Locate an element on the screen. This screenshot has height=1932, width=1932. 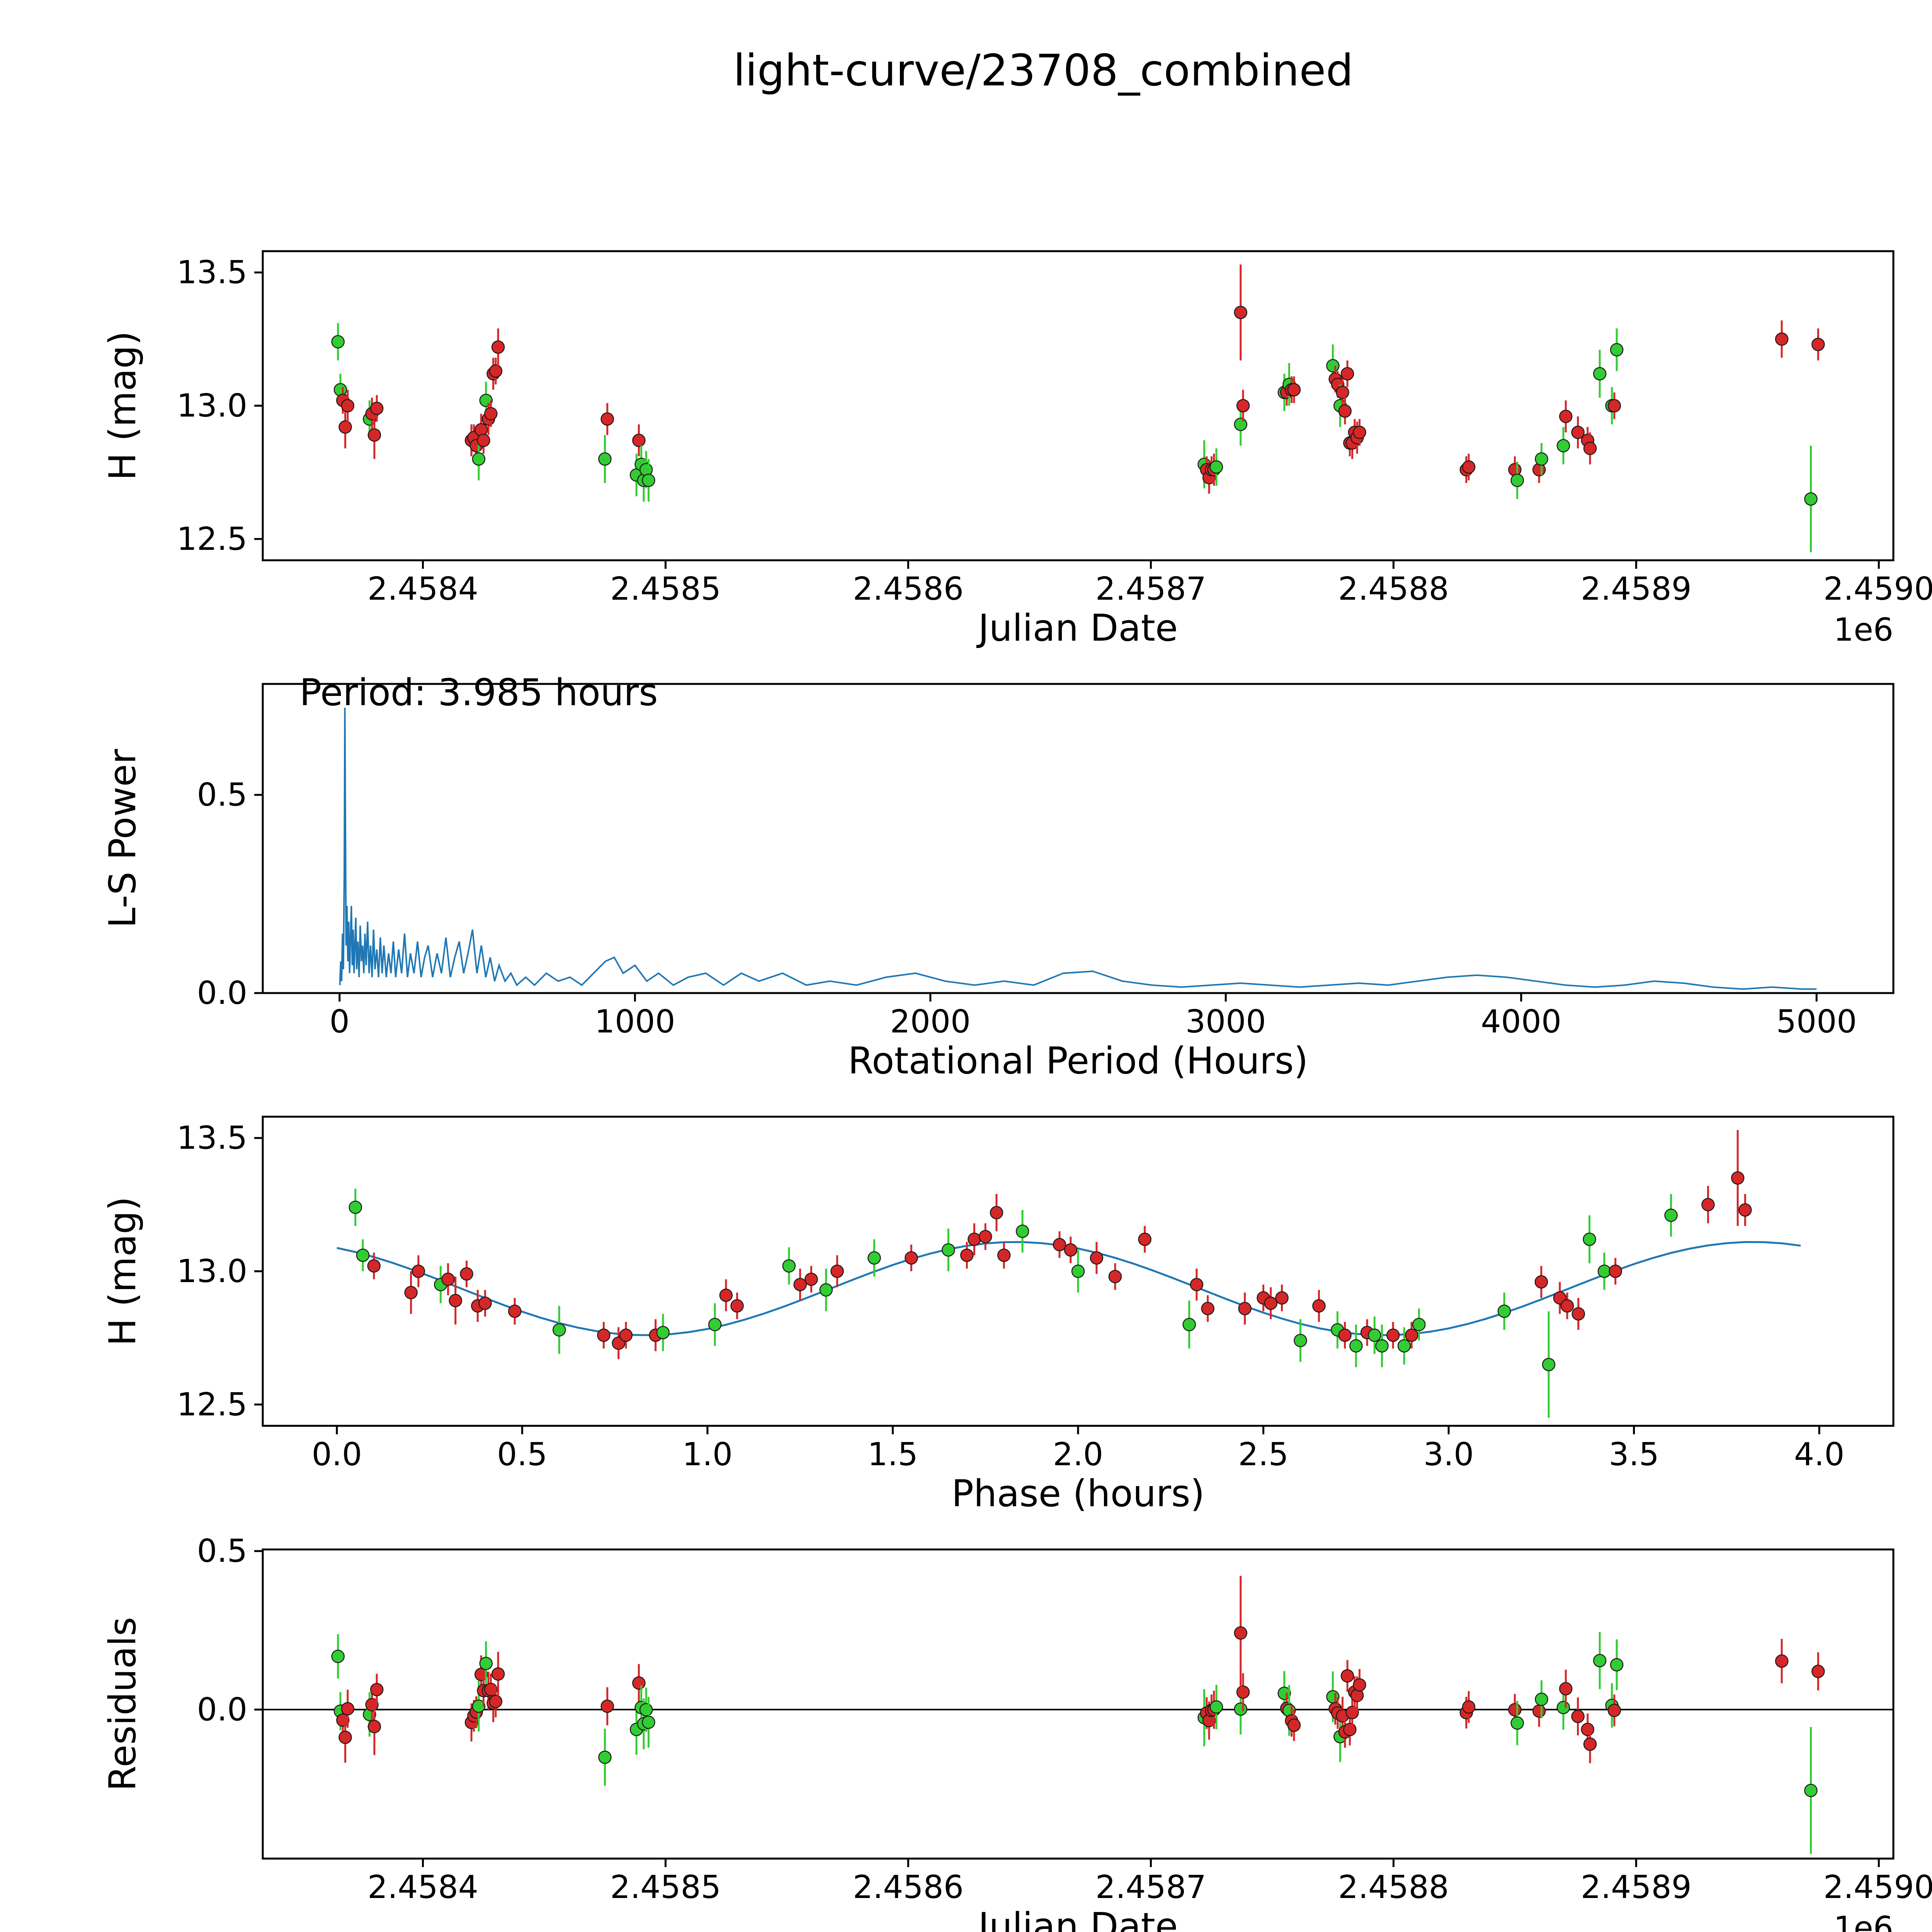
figure-title: light-curve/23708_combined is located at coordinates (1043, 71).